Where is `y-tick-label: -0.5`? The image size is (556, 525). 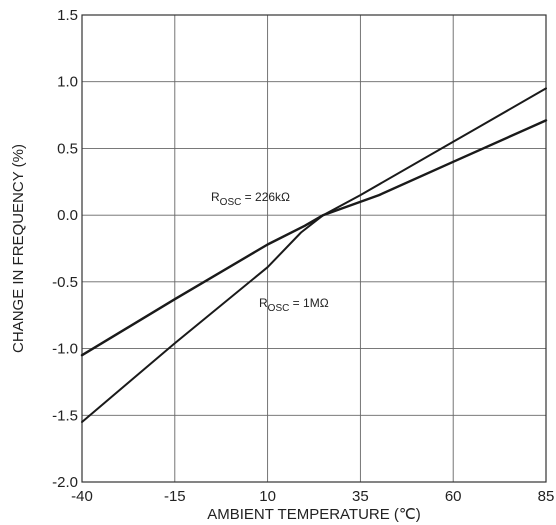 y-tick-label: -0.5 is located at coordinates (65, 282).